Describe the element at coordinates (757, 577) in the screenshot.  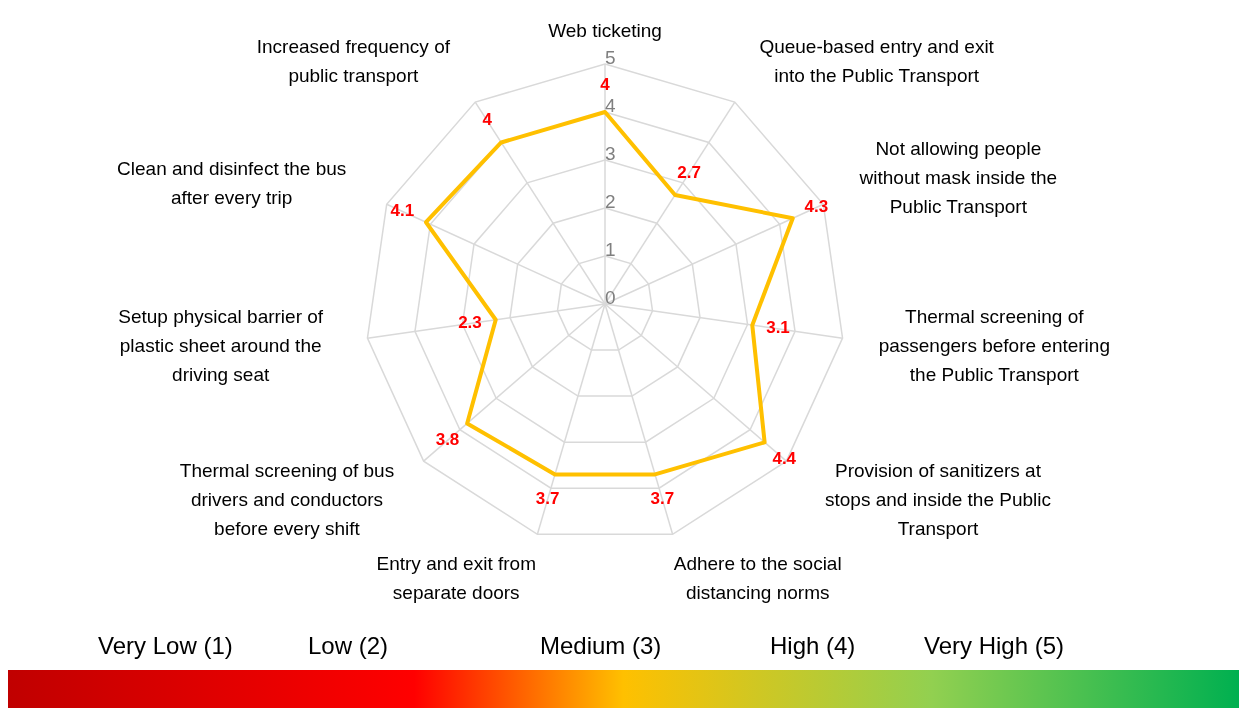
I see `spoke-label: Adhere to the social distancing norms` at that location.